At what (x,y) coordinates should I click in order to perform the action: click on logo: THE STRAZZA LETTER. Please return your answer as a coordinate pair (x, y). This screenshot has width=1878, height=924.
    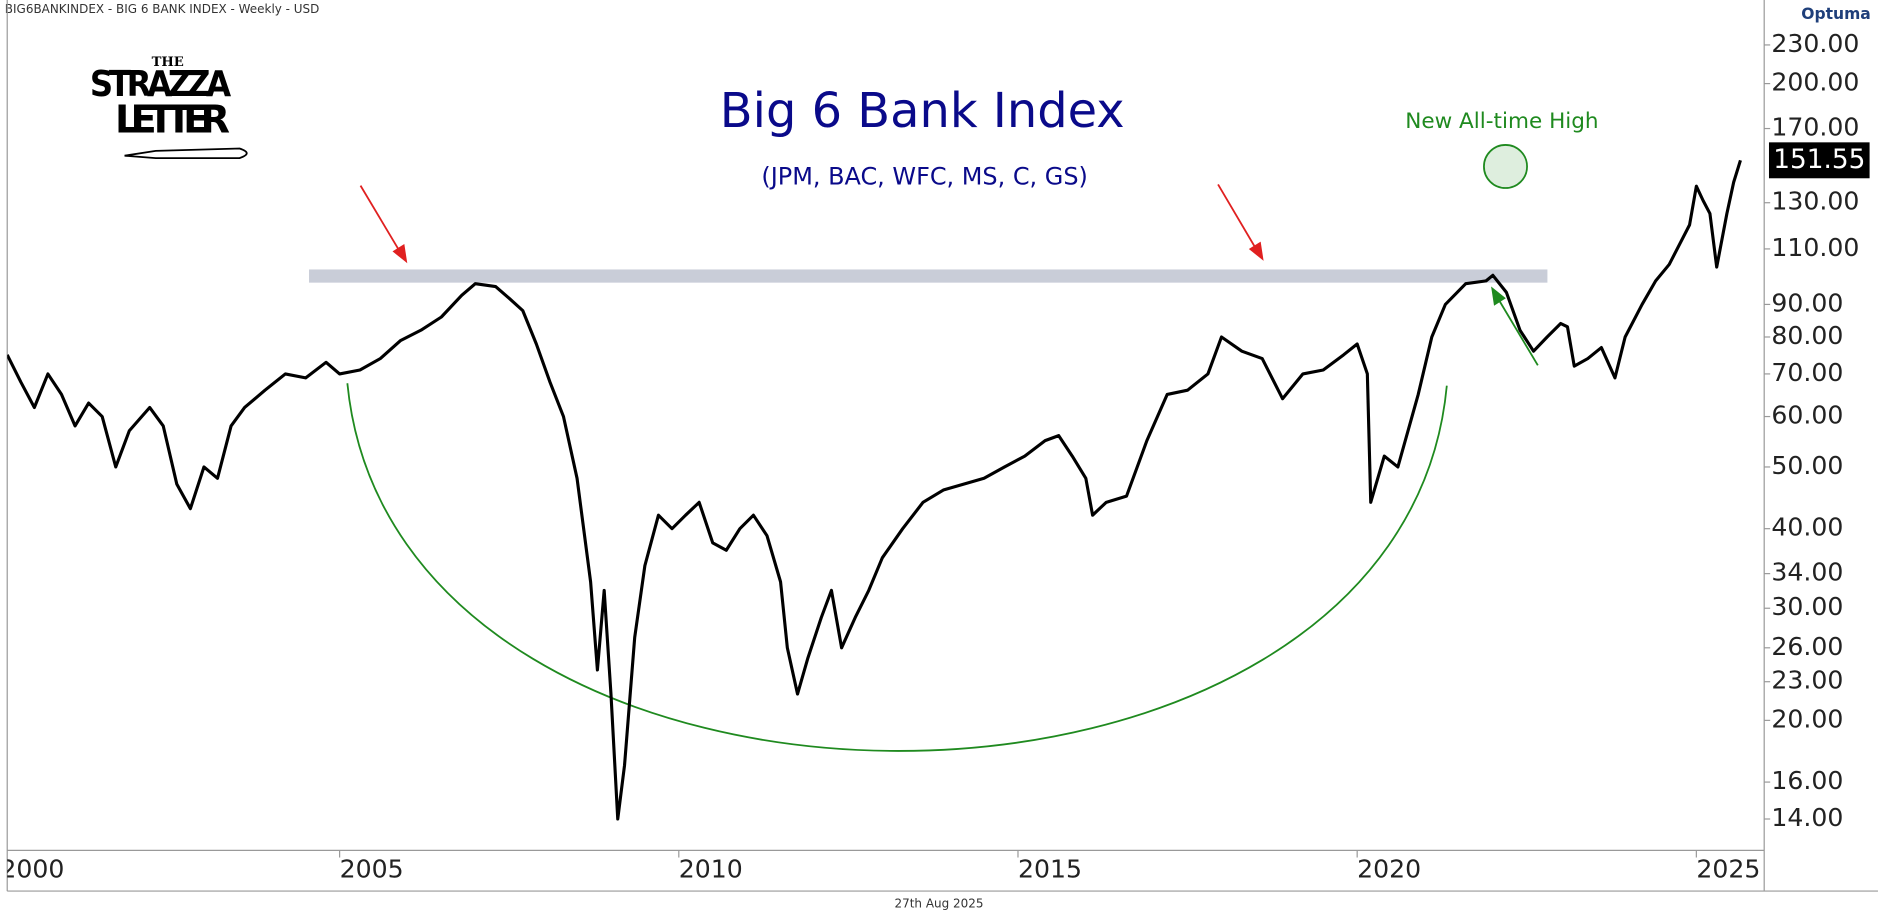
    Looking at the image, I should click on (169, 107).